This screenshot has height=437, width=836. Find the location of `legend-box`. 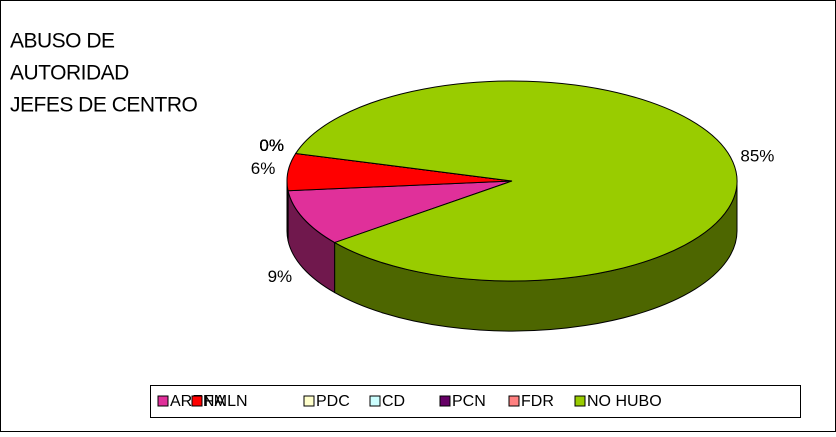

legend-box is located at coordinates (475, 401).